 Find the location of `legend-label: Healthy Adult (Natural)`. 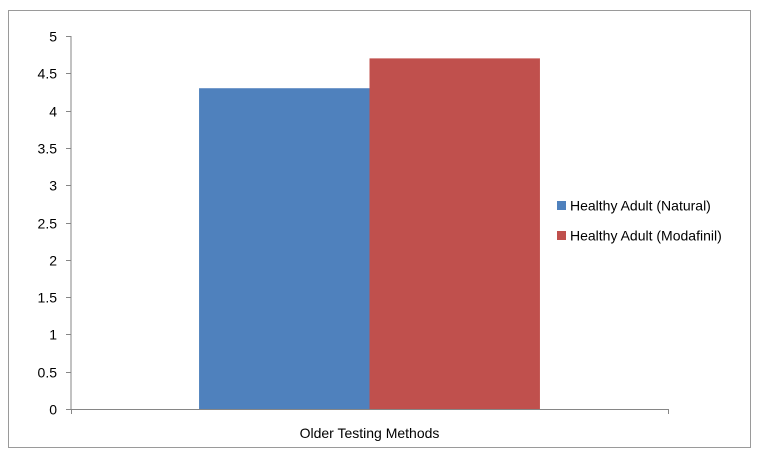

legend-label: Healthy Adult (Natural) is located at coordinates (640, 206).